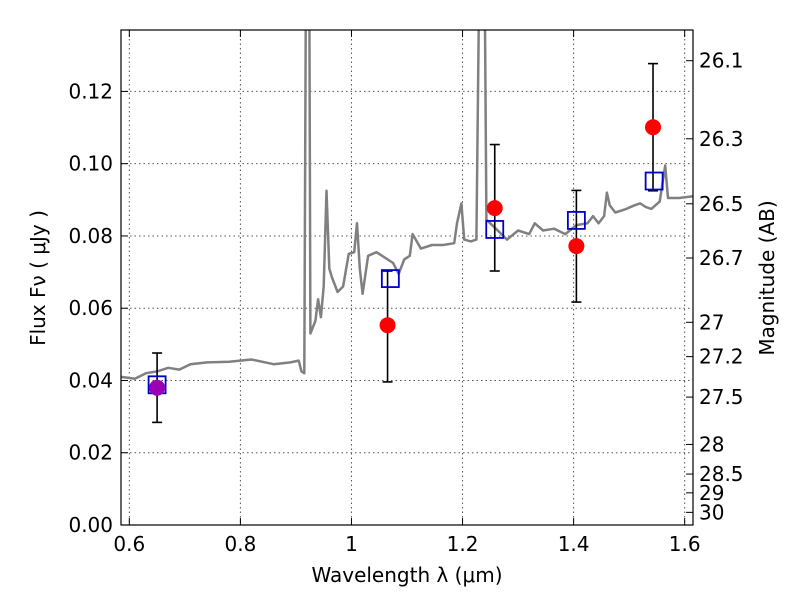 This screenshot has width=800, height=600. I want to click on y-tick-label: 0.04, so click(90, 380).